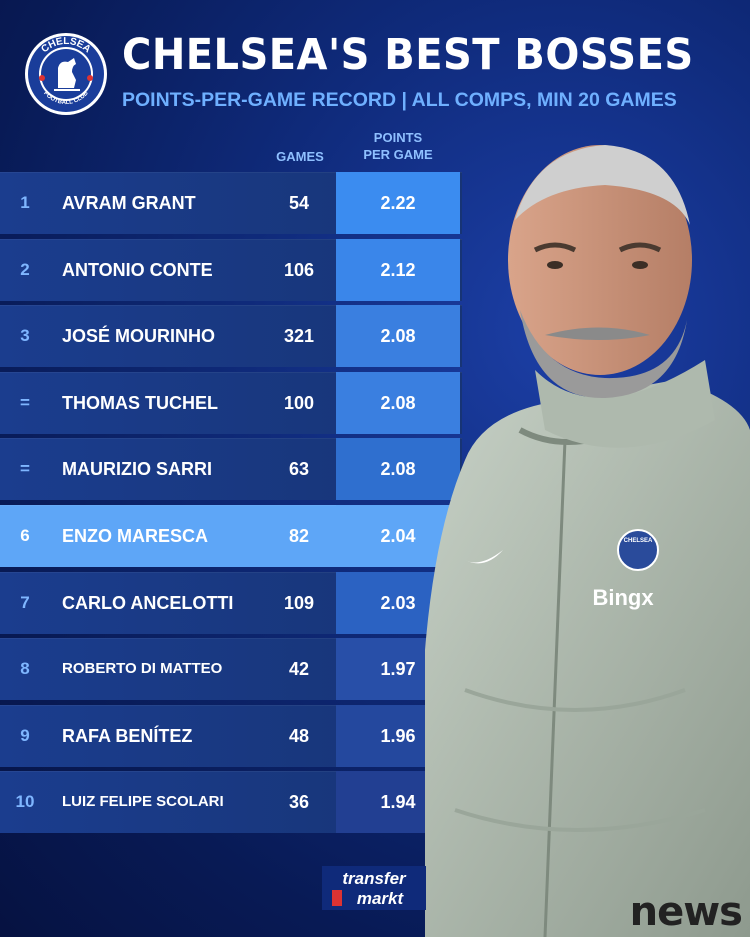 This screenshot has height=937, width=750. I want to click on table-row: = MAURIZIO SARRI 63 2.08, so click(231, 469).